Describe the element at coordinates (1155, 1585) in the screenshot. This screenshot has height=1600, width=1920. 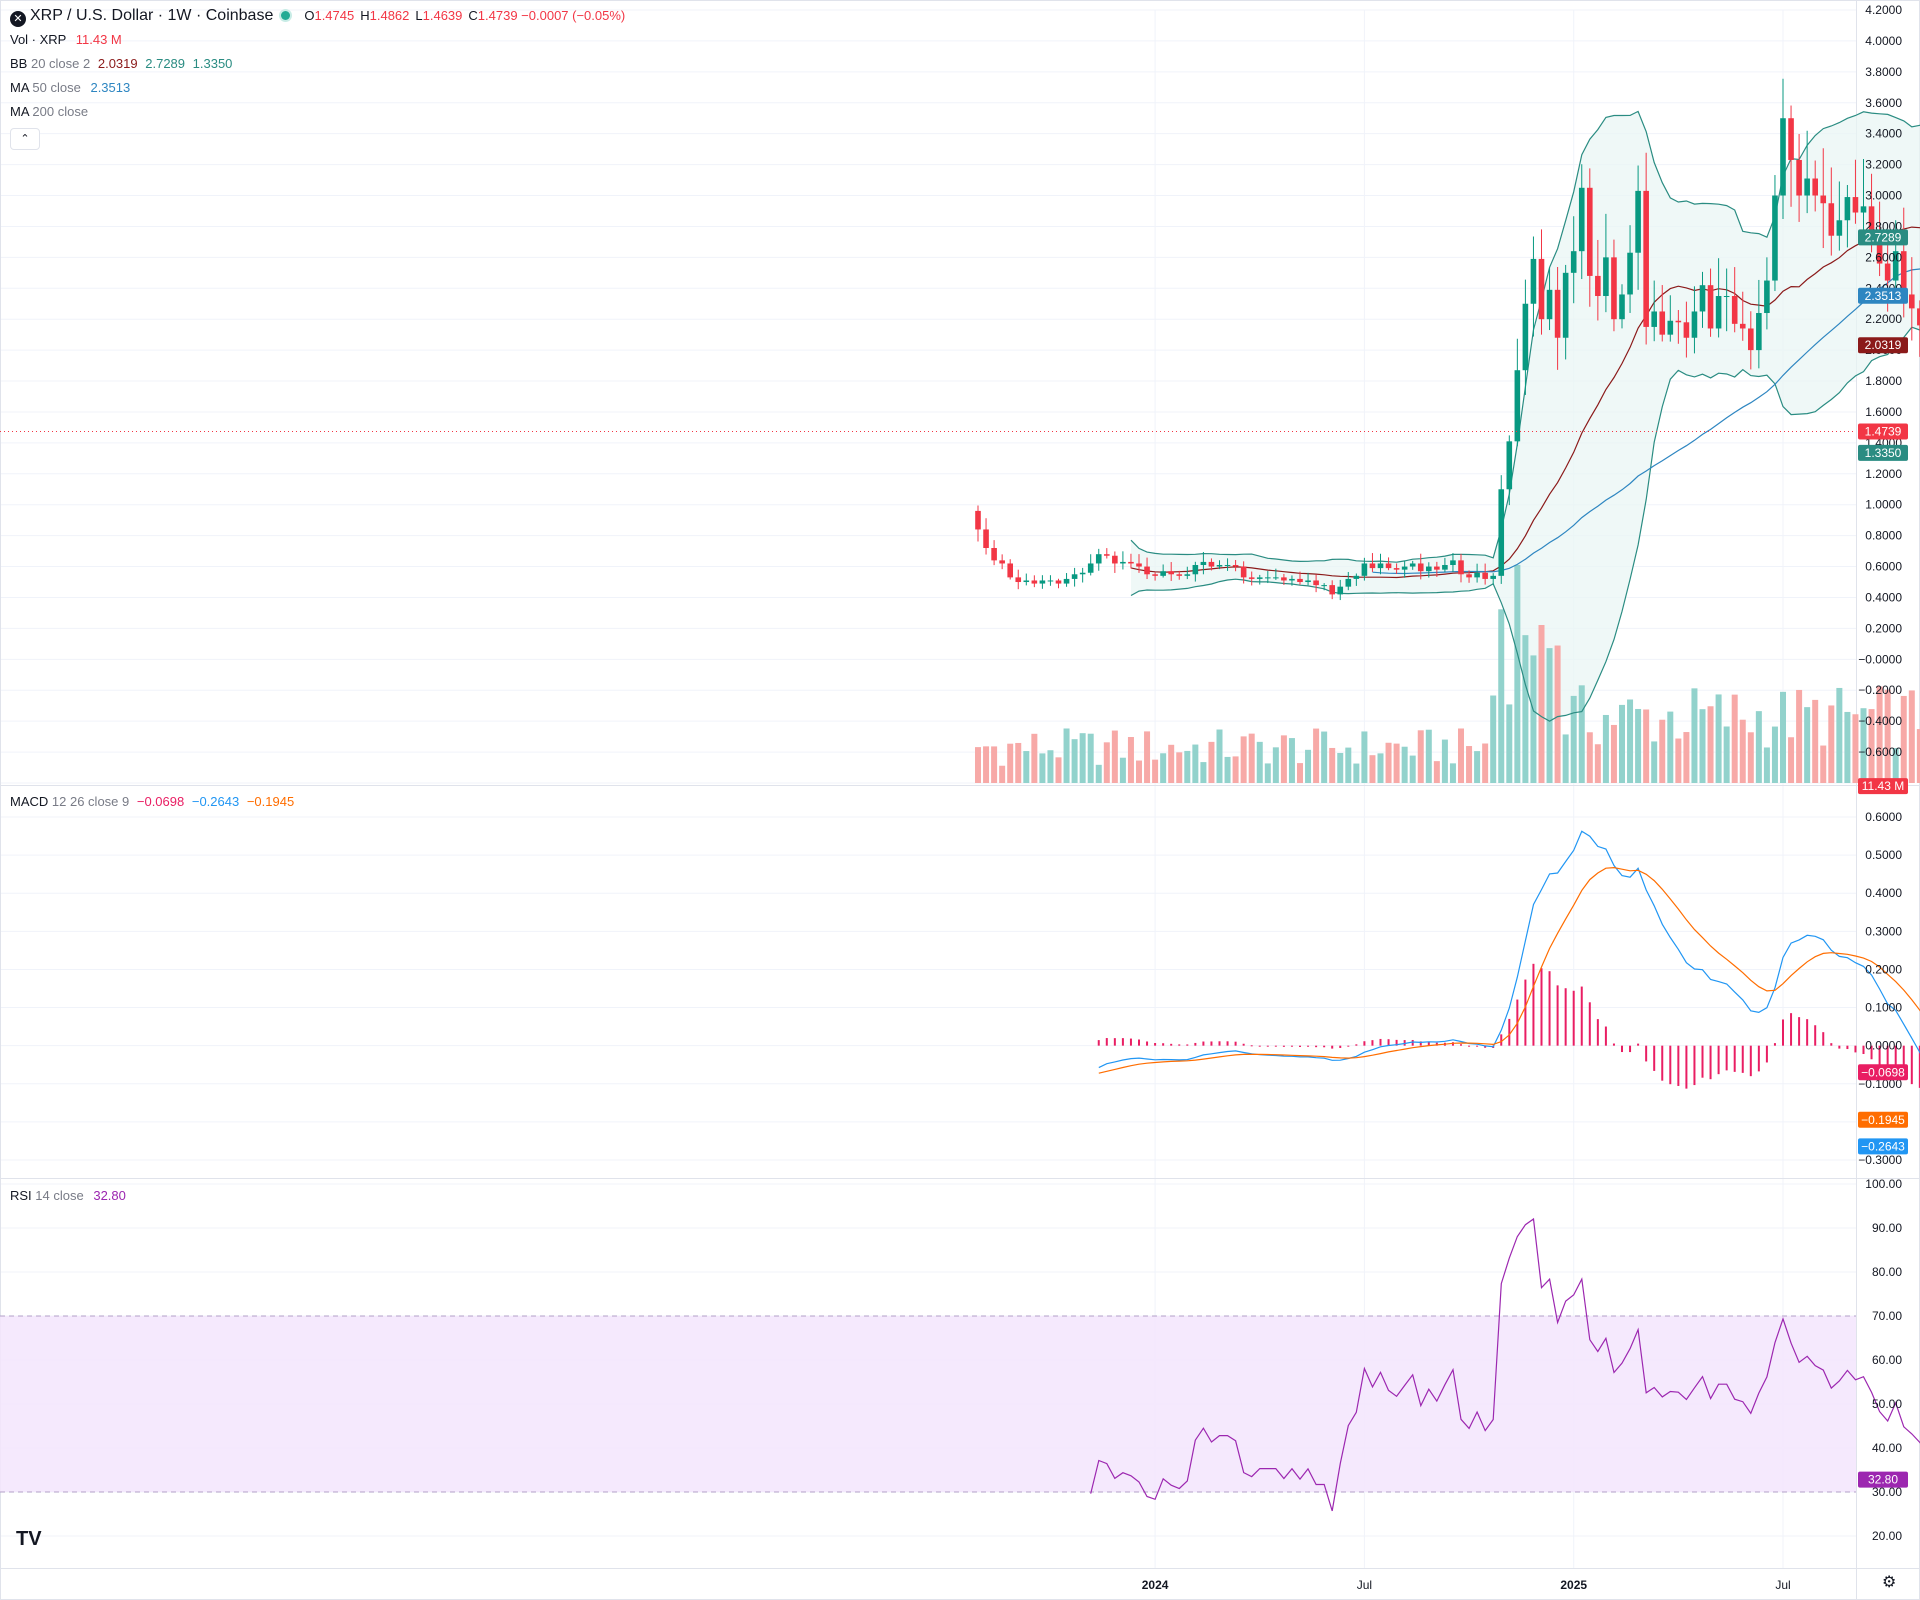
I see `time-axis-label: 2024` at that location.